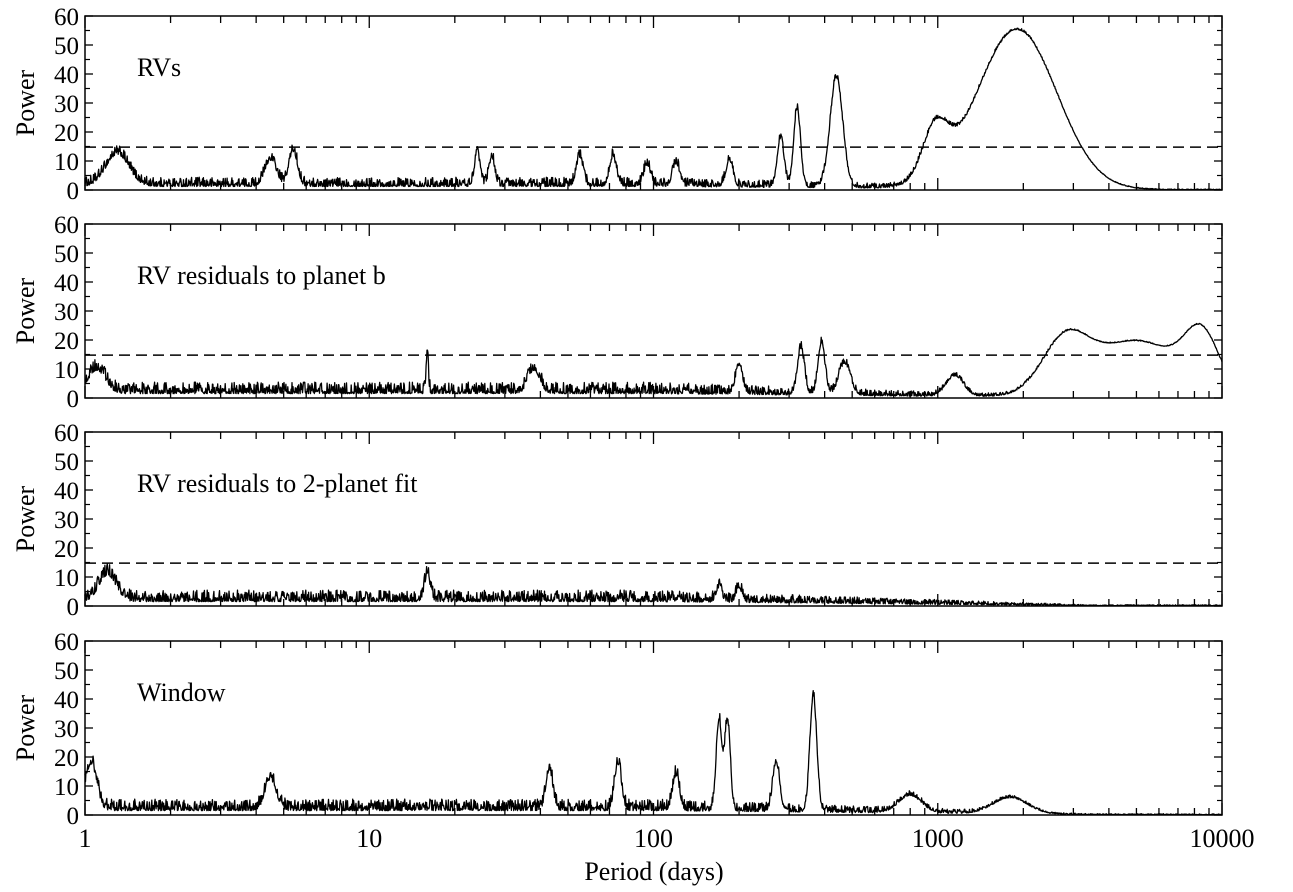 This screenshot has height=892, width=1293. What do you see at coordinates (369, 838) in the screenshot?
I see `x-tick-label: 10` at bounding box center [369, 838].